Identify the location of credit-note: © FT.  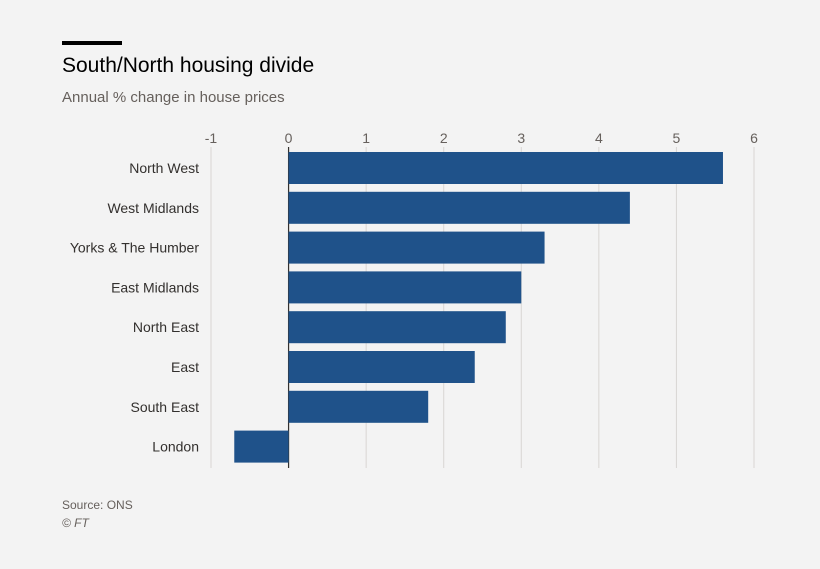
(75, 523).